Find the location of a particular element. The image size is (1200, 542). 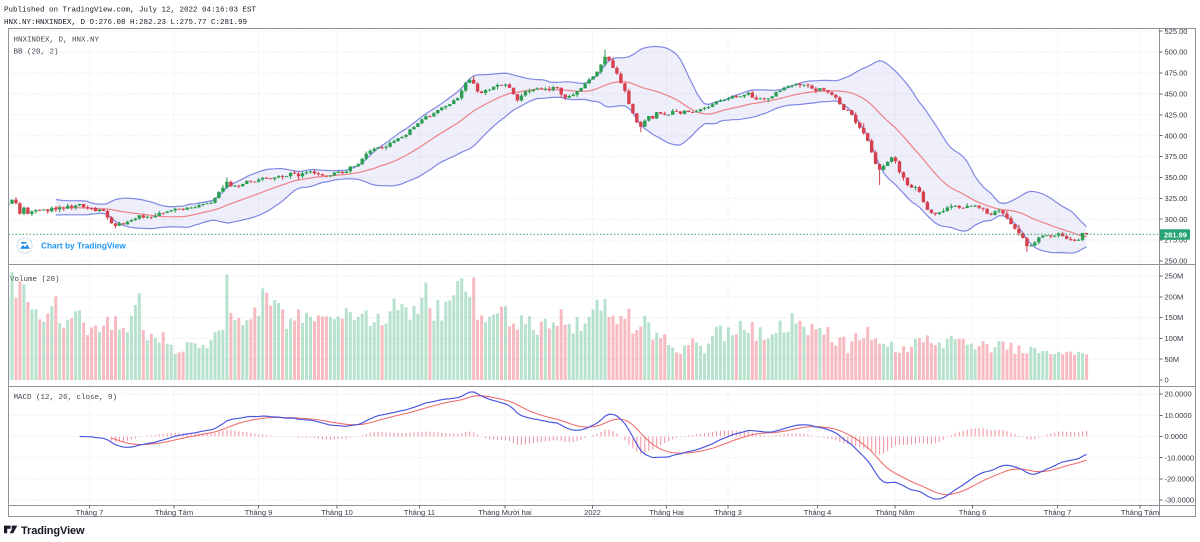

svg-text: Tháng 11 is located at coordinates (419, 512).